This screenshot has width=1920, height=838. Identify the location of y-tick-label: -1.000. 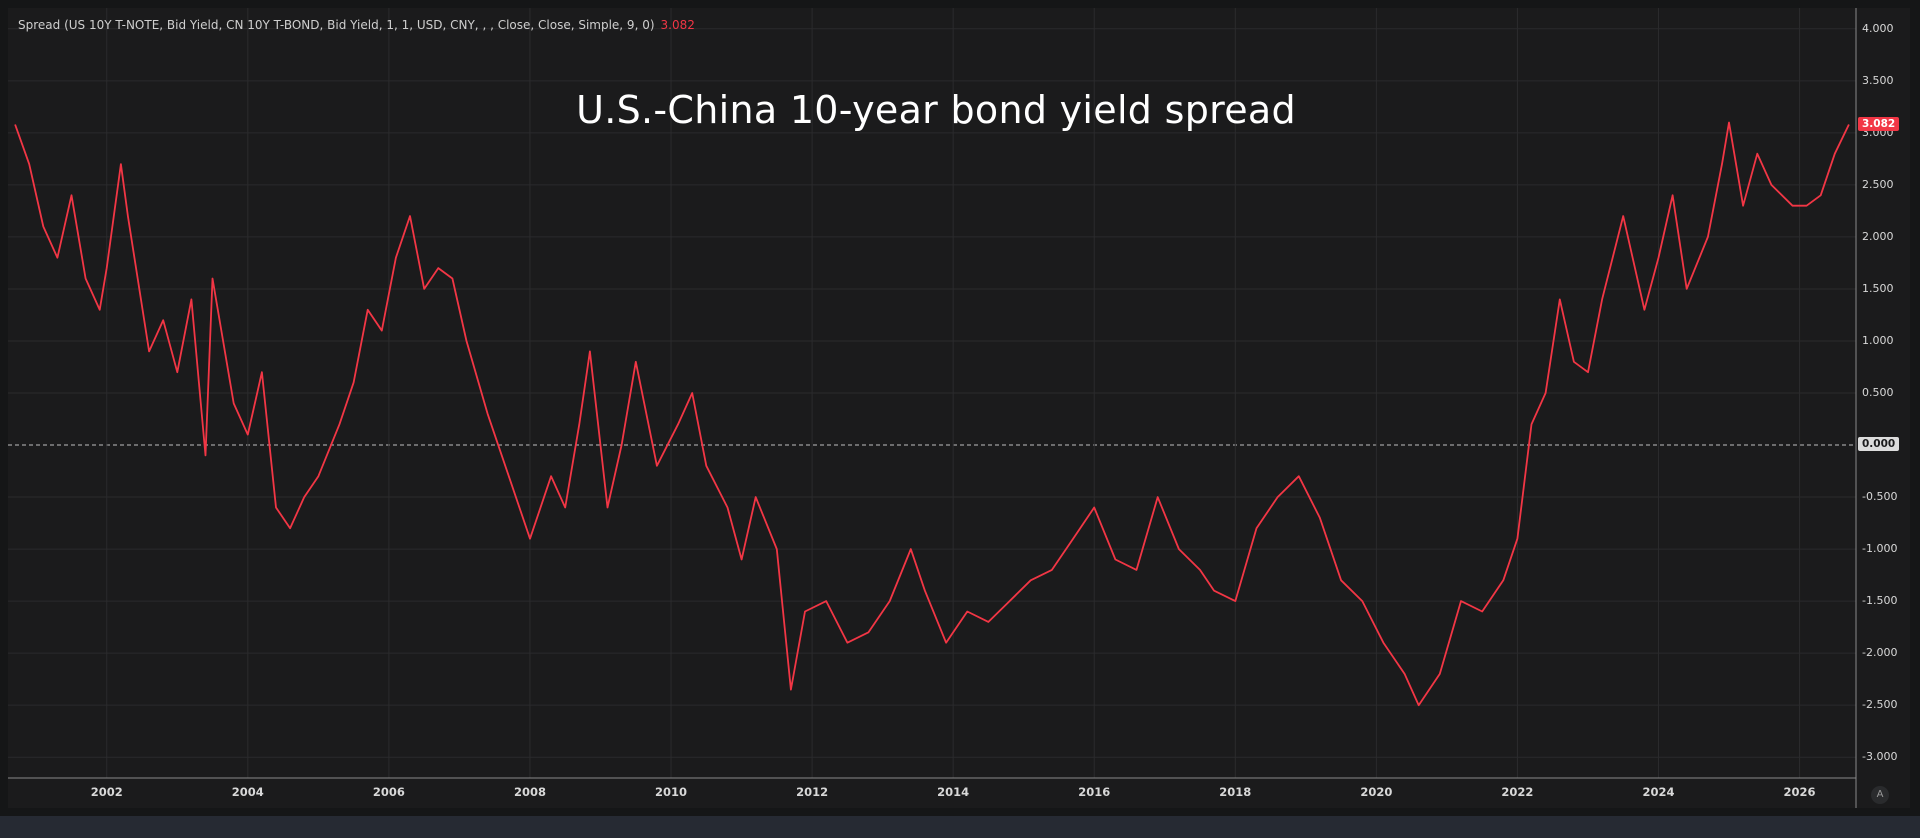
(1880, 549).